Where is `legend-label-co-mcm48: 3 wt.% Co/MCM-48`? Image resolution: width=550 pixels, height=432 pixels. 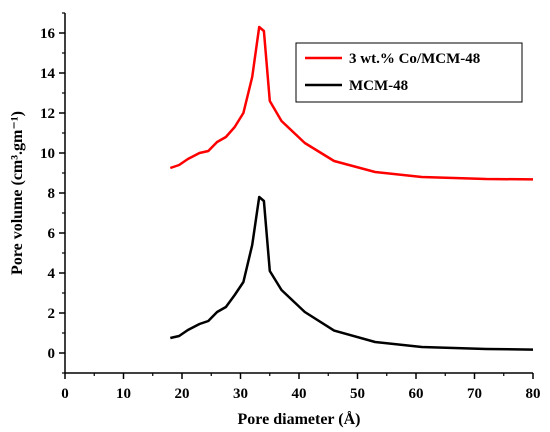 legend-label-co-mcm48: 3 wt.% Co/MCM-48 is located at coordinates (414, 59).